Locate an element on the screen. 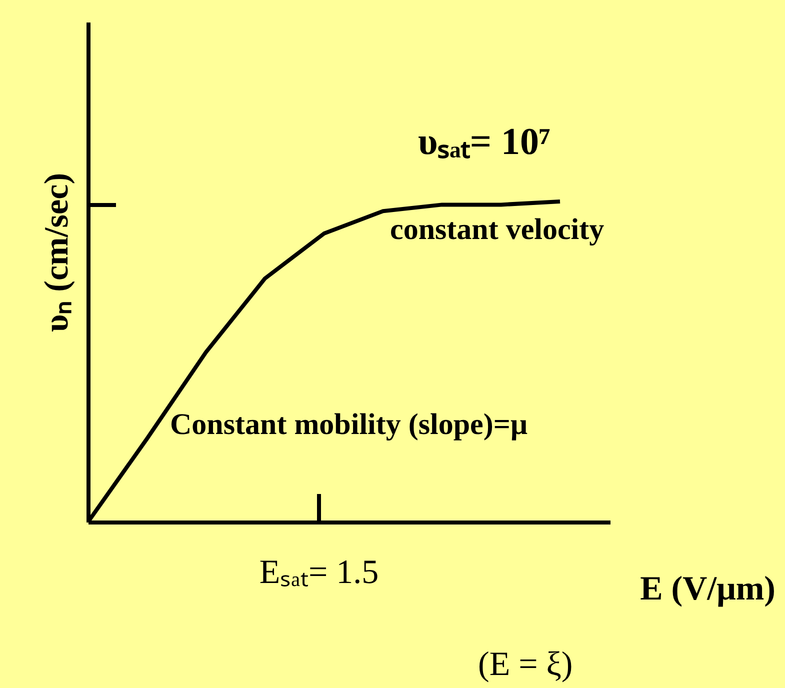 This screenshot has height=688, width=785. annotation: Constant mobility (slope)=μ is located at coordinates (349, 424).